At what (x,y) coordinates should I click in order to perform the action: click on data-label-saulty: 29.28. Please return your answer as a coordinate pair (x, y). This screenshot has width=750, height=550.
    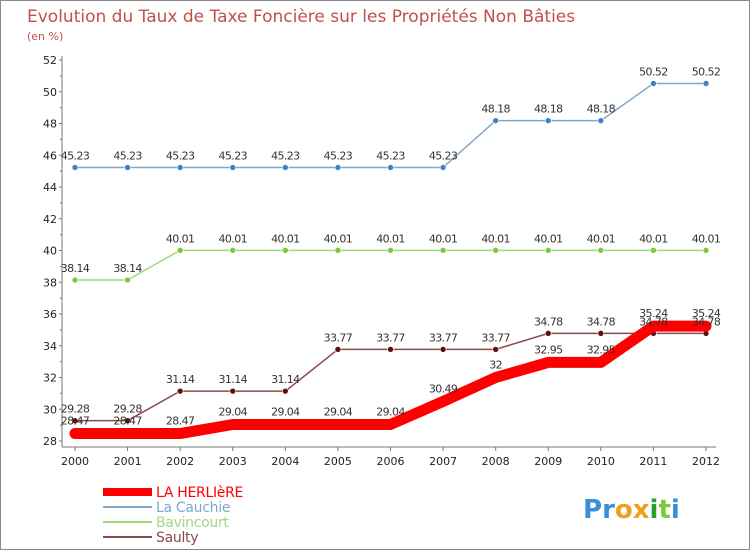
    Looking at the image, I should click on (127, 409).